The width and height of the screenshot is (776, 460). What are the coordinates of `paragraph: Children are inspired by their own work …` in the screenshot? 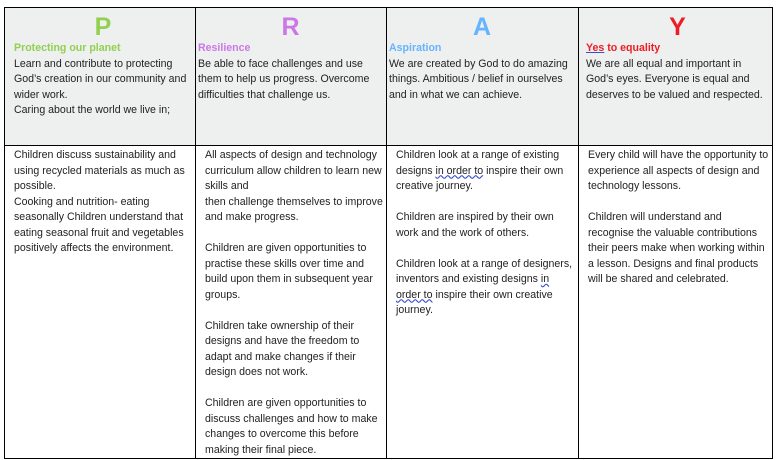 It's located at (475, 225).